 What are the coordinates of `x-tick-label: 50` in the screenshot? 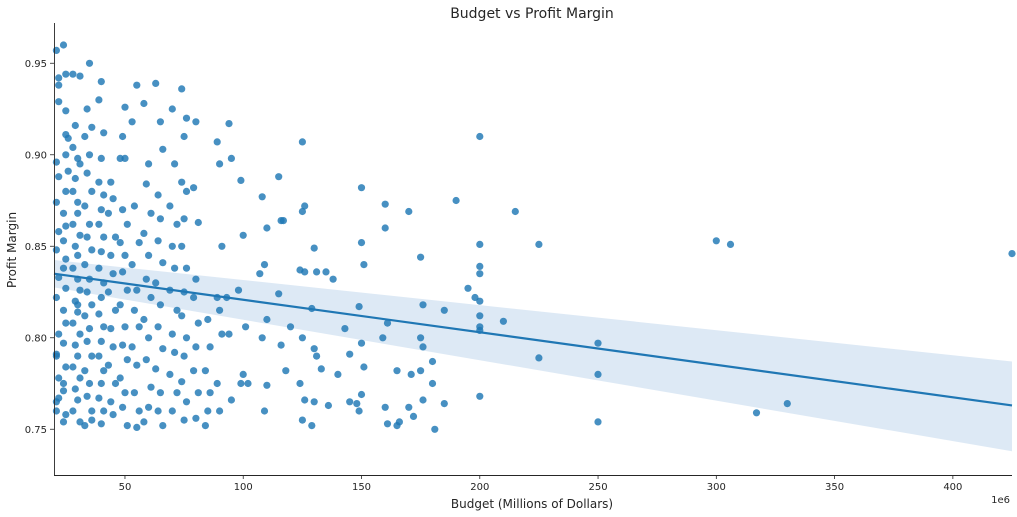 It's located at (125, 487).